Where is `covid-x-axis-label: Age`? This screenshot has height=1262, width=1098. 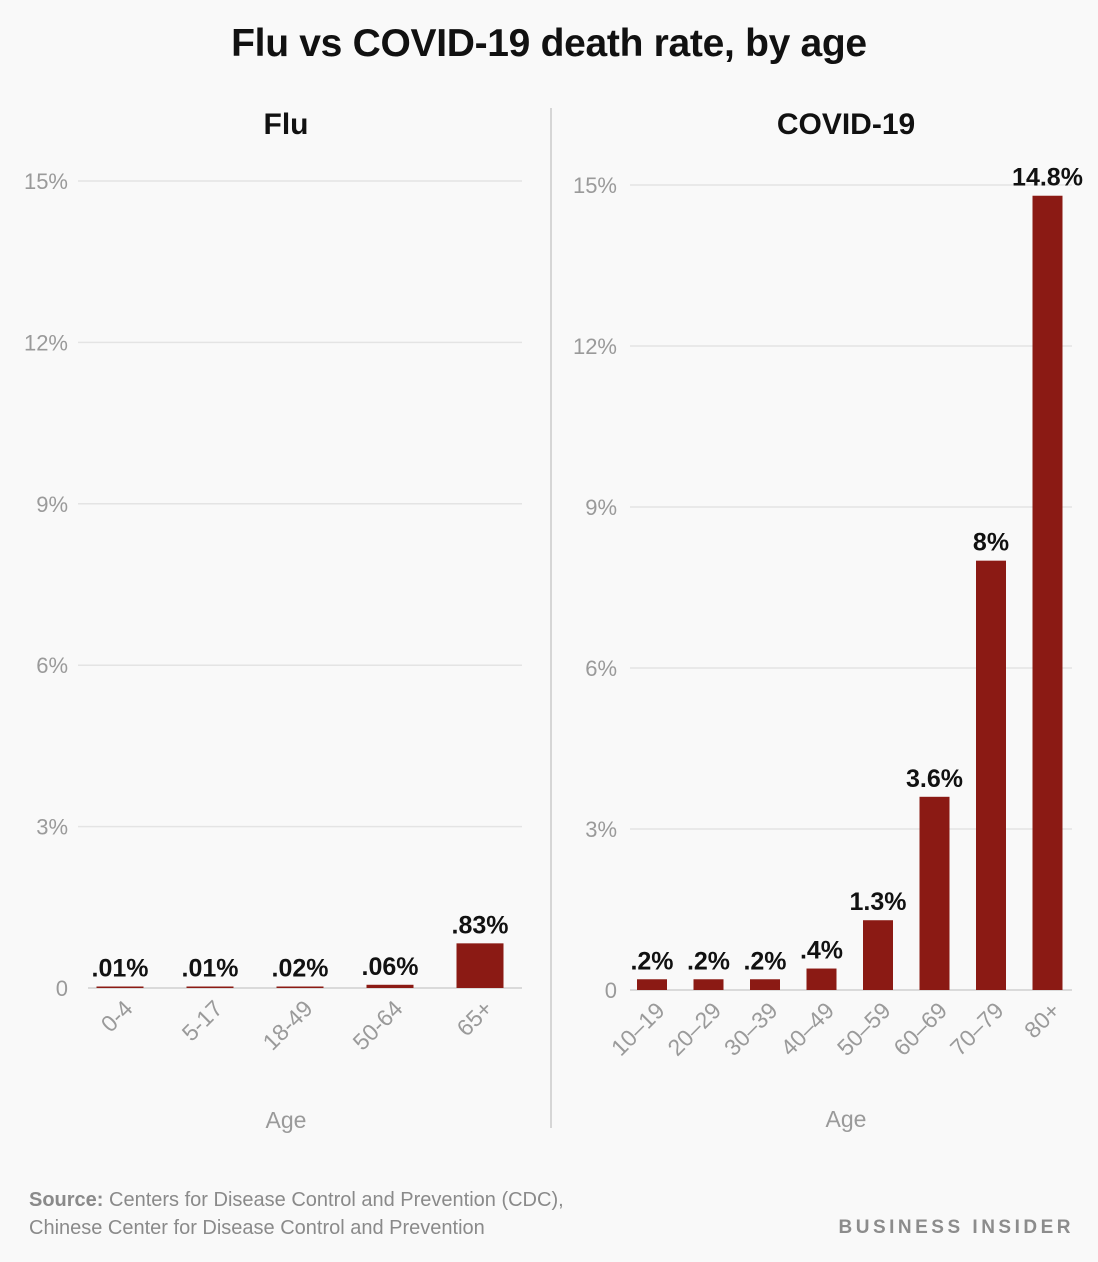
covid-x-axis-label: Age is located at coordinates (846, 1119).